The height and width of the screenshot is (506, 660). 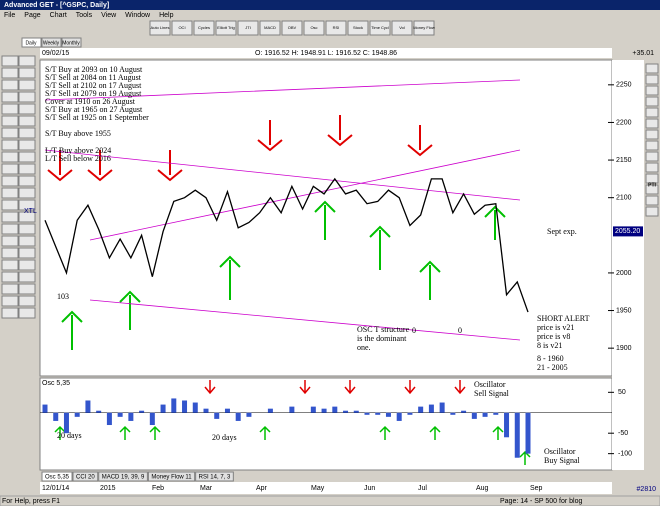 What do you see at coordinates (158, 488) in the screenshot?
I see `x-axis-label: Feb` at bounding box center [158, 488].